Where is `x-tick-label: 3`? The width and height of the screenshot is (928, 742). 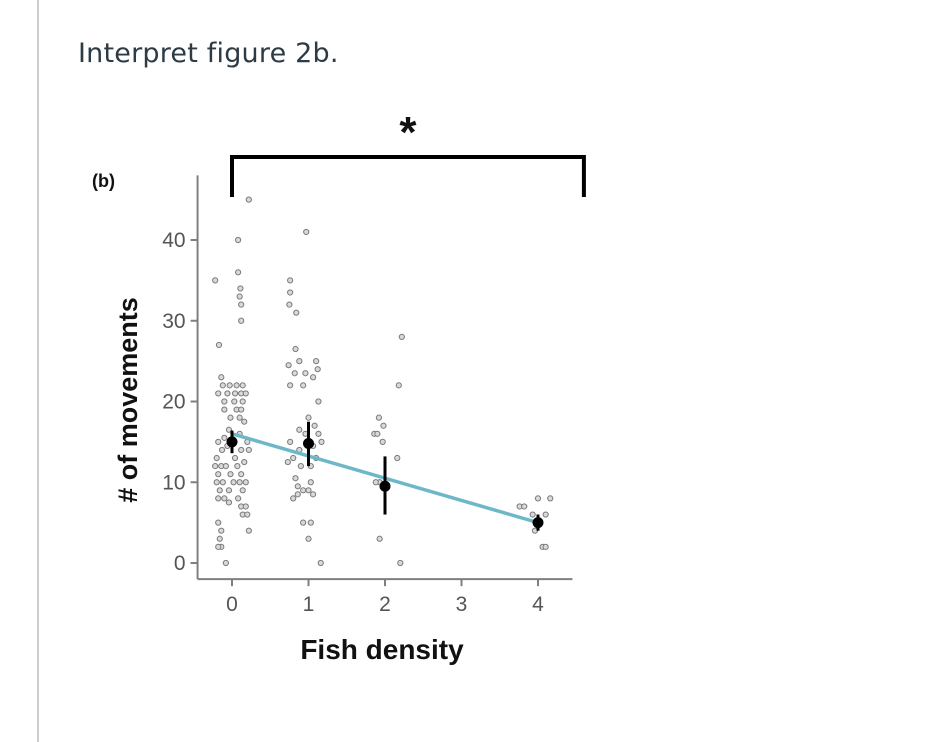
x-tick-label: 3 is located at coordinates (462, 604).